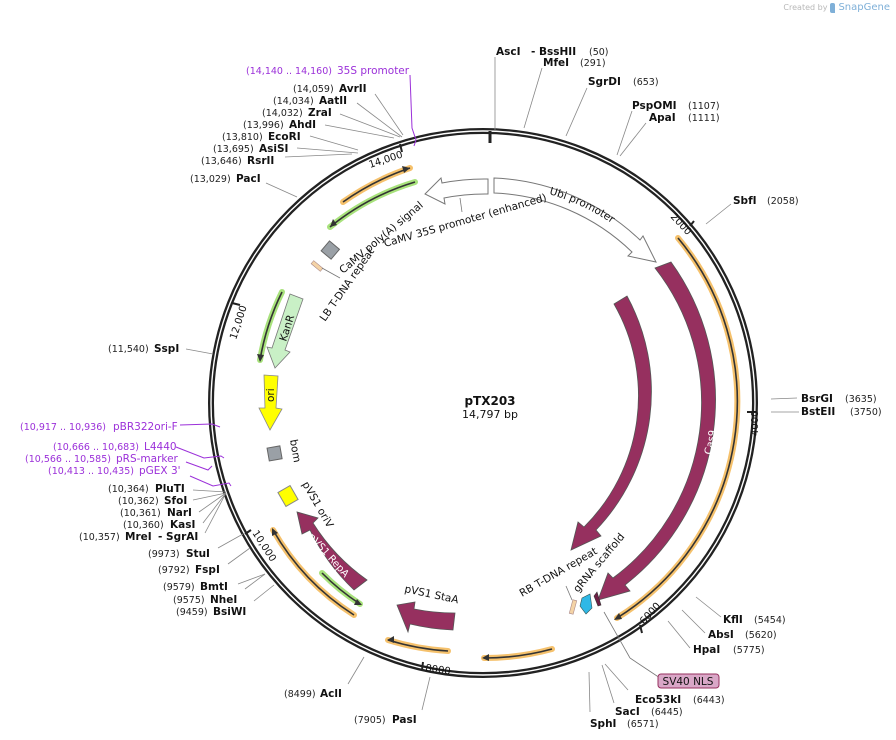  Describe the element at coordinates (147, 459) in the screenshot. I see `svg-text: pRS-marker` at that location.